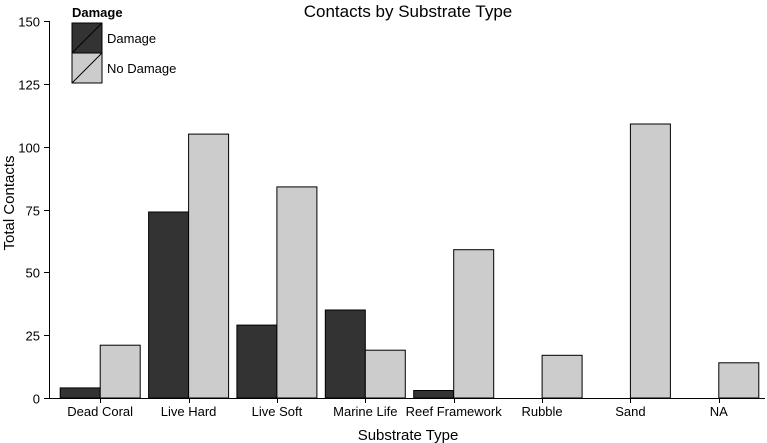 The height and width of the screenshot is (443, 767). I want to click on y-tick-label: 0, so click(36, 399).